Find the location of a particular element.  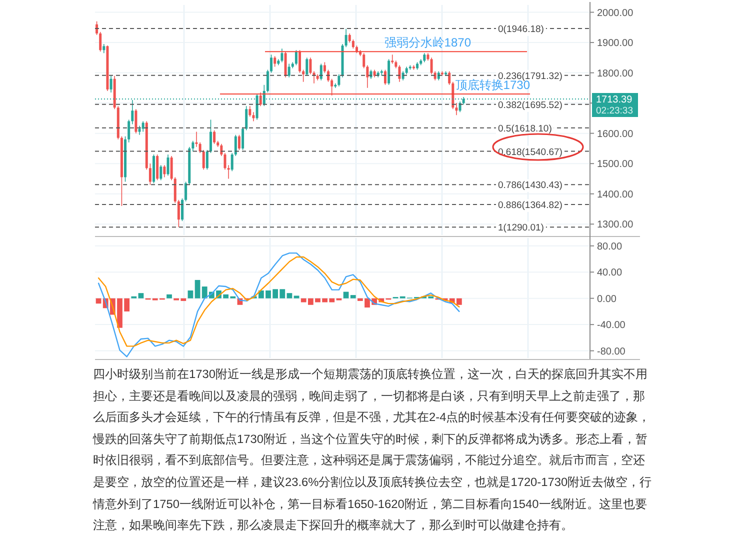

ref-line-label: 强弱分水岭1870 is located at coordinates (428, 43).